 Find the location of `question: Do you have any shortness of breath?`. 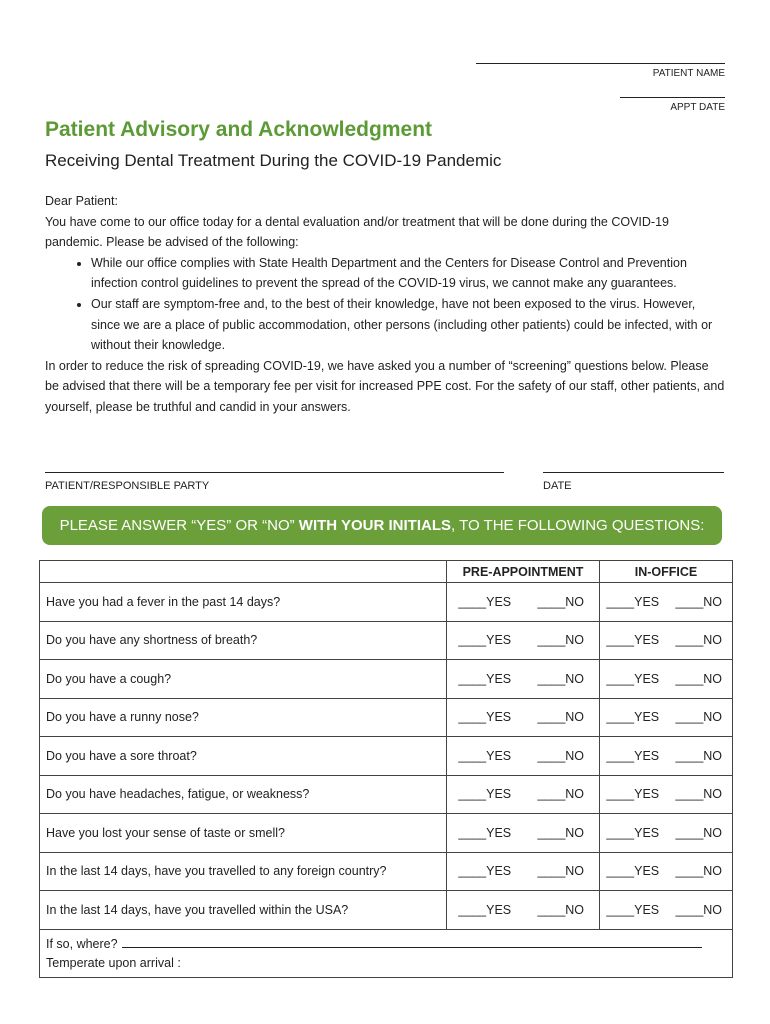

question: Do you have any shortness of breath? is located at coordinates (243, 640).